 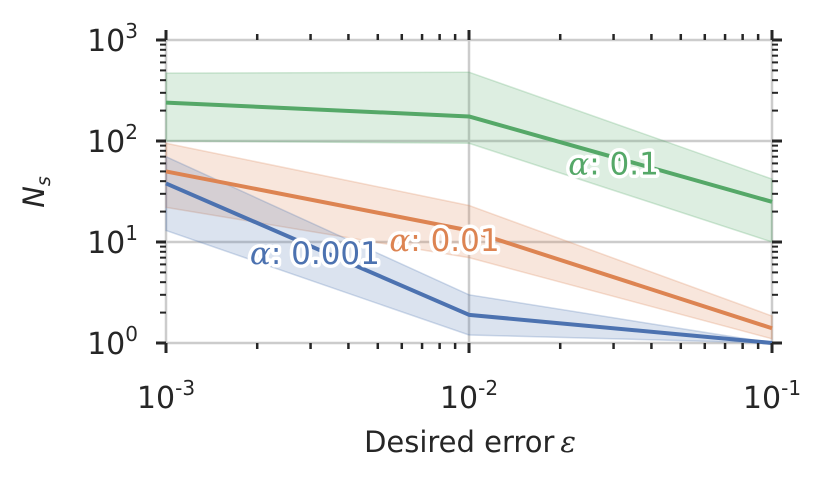 What do you see at coordinates (44, 181) in the screenshot?
I see `y-axis-title-sub: s` at bounding box center [44, 181].